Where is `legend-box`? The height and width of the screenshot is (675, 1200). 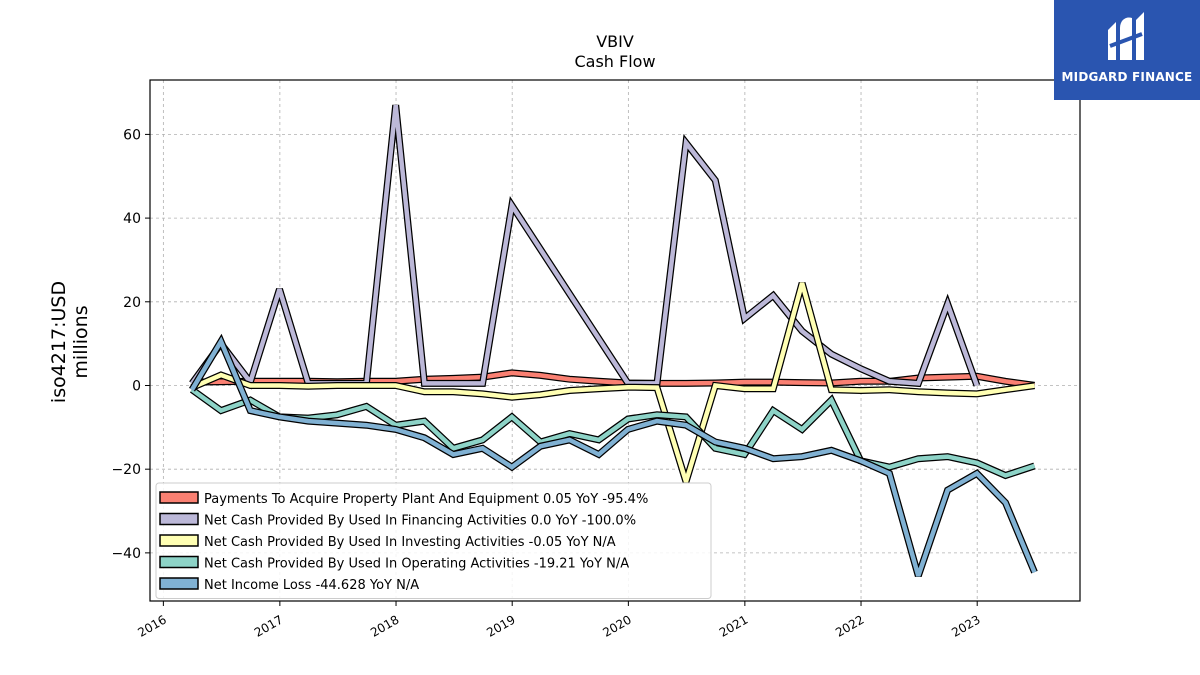
legend-box is located at coordinates (433, 540).